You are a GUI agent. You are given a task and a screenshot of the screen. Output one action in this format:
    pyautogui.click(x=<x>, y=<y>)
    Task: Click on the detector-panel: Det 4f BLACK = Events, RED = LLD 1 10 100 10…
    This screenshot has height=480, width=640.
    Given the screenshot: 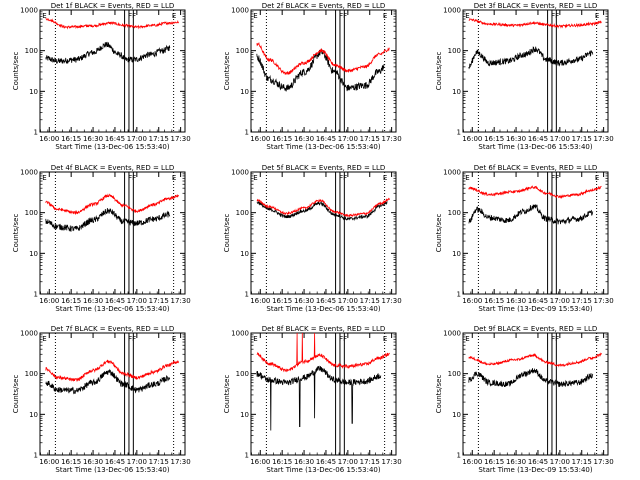 What is the action you would take?
    pyautogui.click(x=101, y=238)
    